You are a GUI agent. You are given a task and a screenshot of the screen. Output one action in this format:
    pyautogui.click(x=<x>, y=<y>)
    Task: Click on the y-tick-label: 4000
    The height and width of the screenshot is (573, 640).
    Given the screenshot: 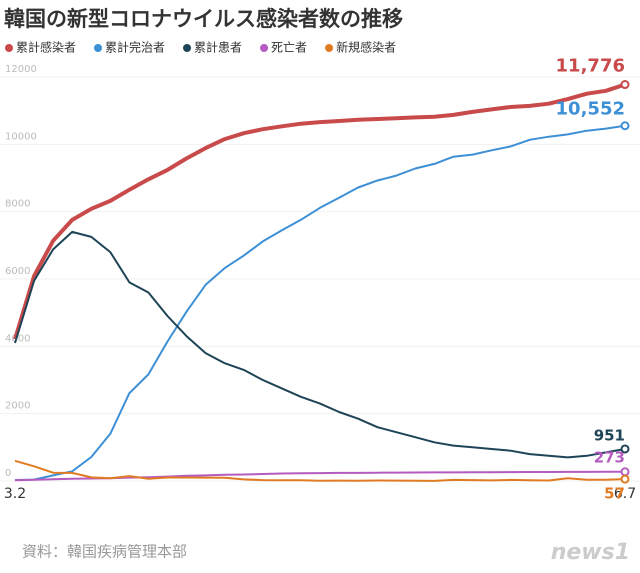 What is the action you would take?
    pyautogui.click(x=17, y=338)
    